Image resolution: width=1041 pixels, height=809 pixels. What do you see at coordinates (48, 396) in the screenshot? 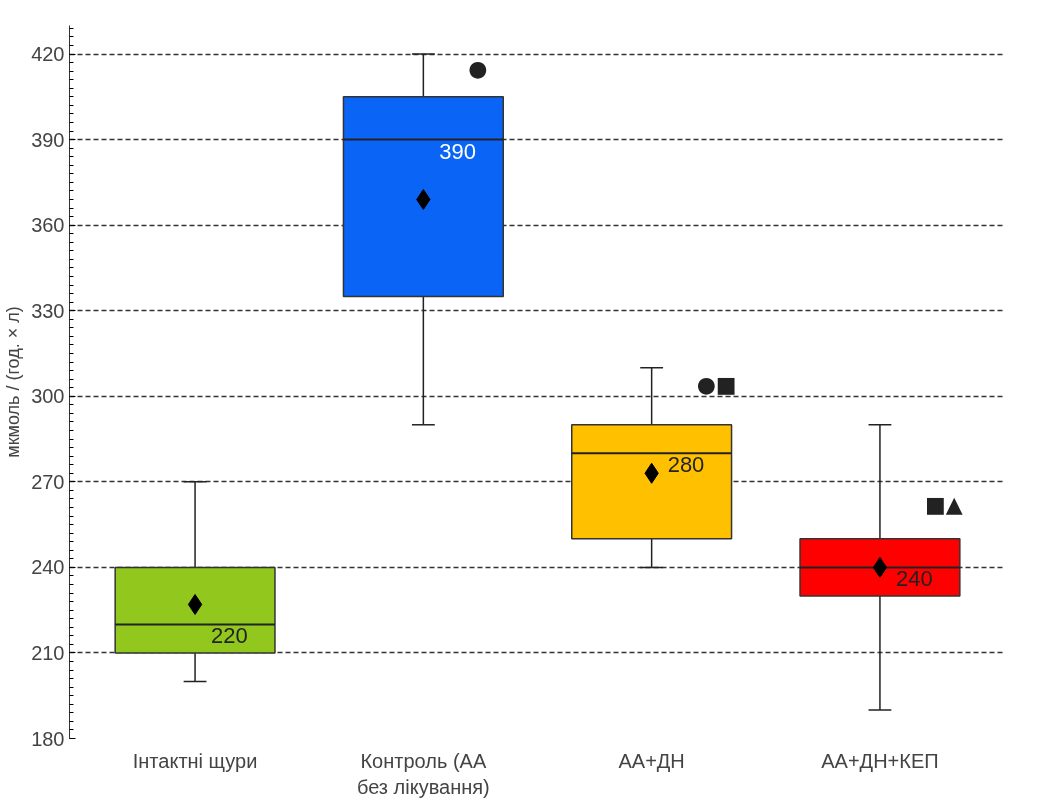
I see `y-tick-label: 300` at bounding box center [48, 396].